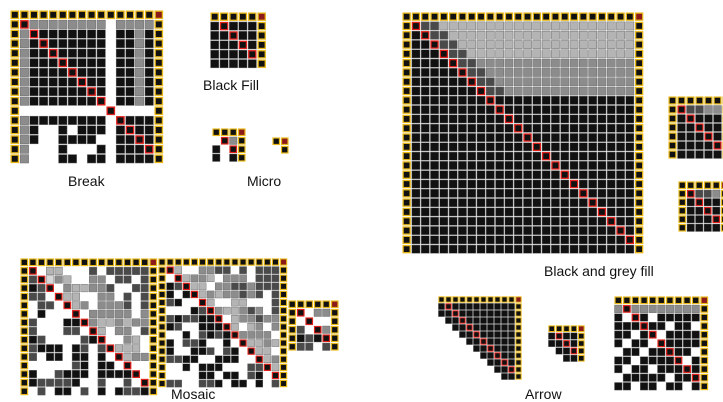  What do you see at coordinates (661, 343) in the screenshot?
I see `matrix-arrow-c` at bounding box center [661, 343].